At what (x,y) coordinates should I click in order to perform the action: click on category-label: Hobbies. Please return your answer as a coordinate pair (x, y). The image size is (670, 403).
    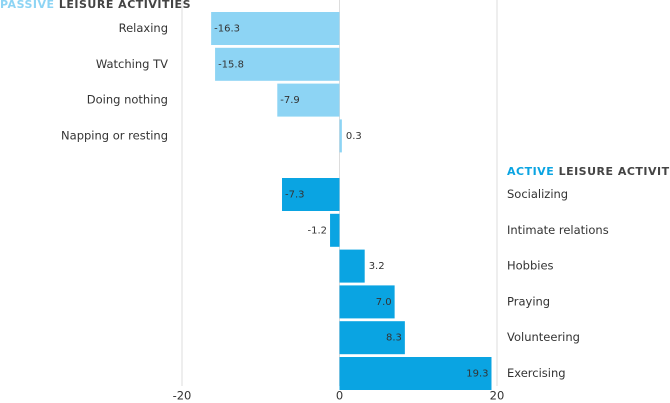
    Looking at the image, I should click on (530, 266).